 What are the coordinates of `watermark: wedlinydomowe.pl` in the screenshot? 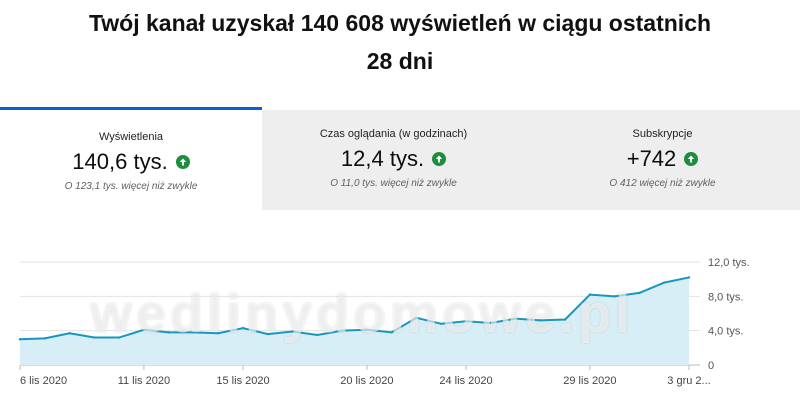 It's located at (362, 314).